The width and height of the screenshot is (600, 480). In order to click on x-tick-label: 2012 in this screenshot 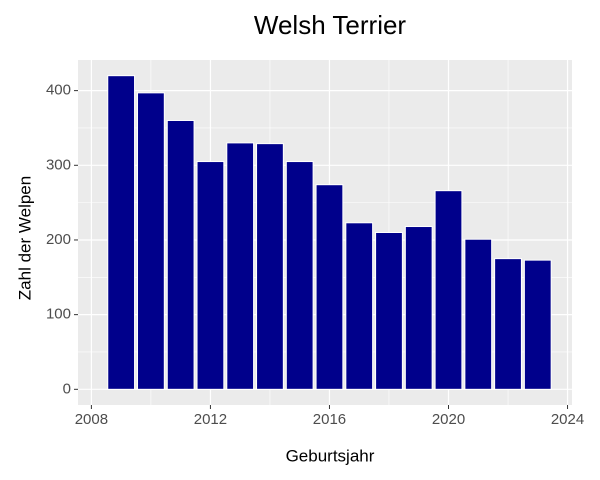, I will do `click(210, 419)`.